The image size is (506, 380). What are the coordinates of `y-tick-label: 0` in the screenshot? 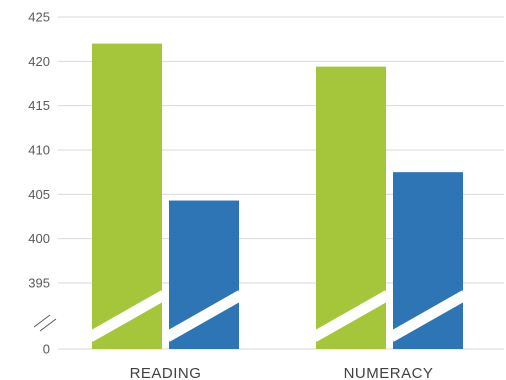 It's located at (46, 349).